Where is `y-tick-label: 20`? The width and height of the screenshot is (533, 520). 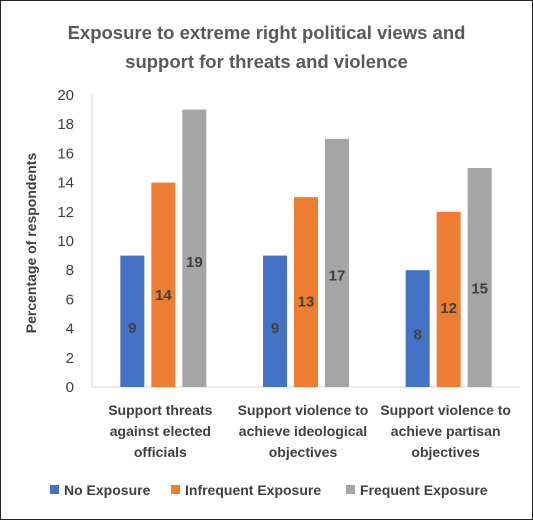 y-tick-label: 20 is located at coordinates (65, 95).